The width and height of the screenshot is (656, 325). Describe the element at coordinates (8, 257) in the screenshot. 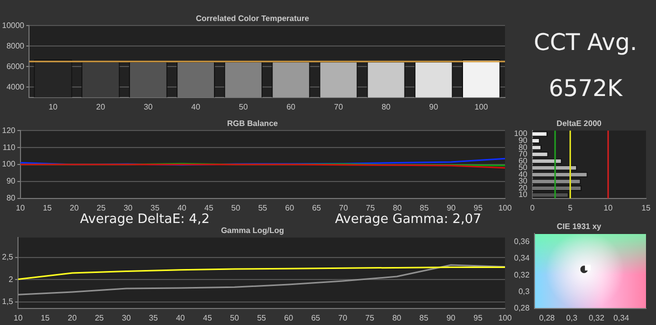

I see `y-tick-label: 2,5` at that location.